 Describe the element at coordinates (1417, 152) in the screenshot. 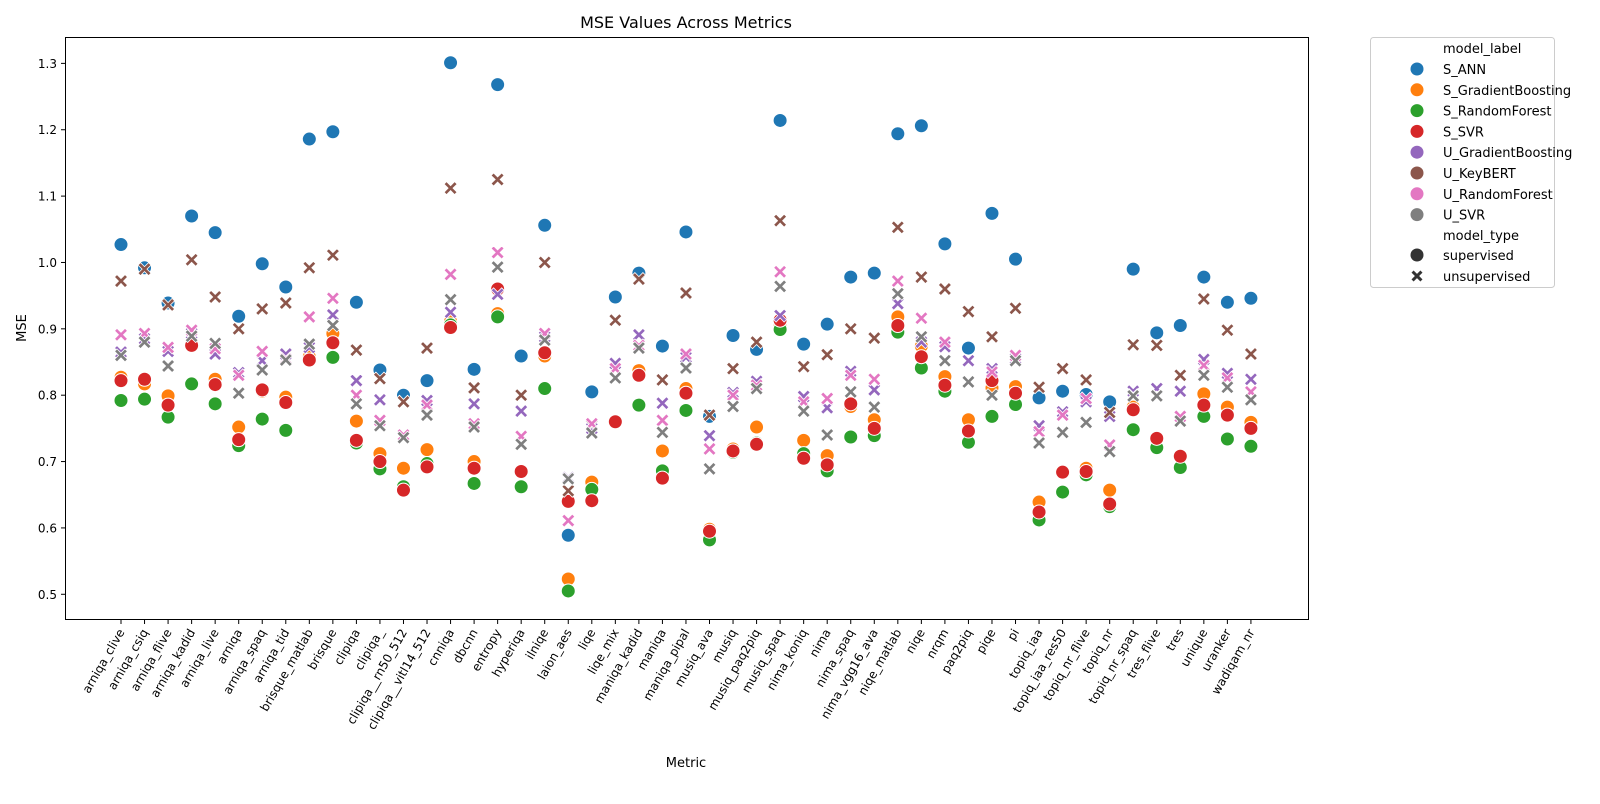

I see `legend-marker-u-gradientboosting` at that location.